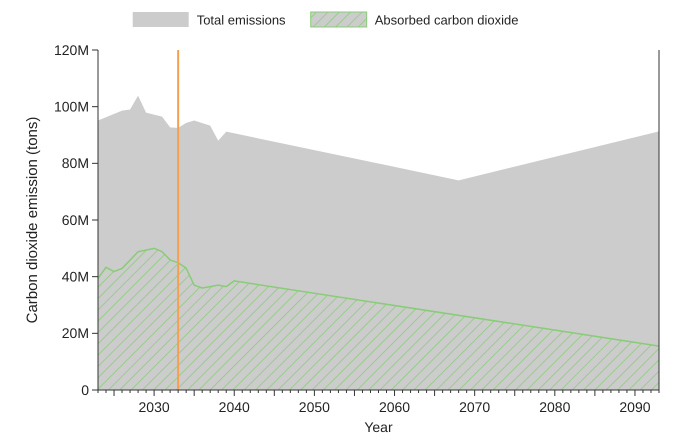 This screenshot has height=440, width=679. What do you see at coordinates (635, 407) in the screenshot?
I see `x-tick-label: 2090` at bounding box center [635, 407].